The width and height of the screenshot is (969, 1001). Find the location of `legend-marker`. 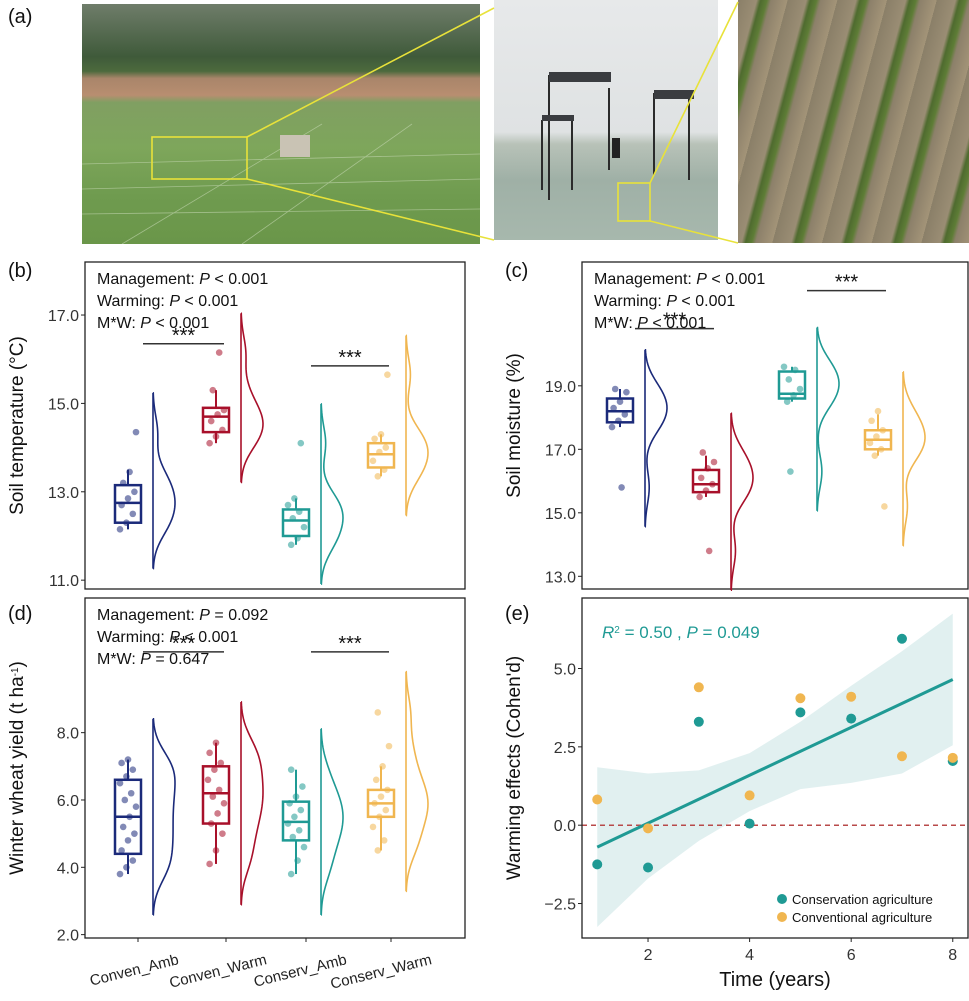

legend-marker is located at coordinates (782, 917).